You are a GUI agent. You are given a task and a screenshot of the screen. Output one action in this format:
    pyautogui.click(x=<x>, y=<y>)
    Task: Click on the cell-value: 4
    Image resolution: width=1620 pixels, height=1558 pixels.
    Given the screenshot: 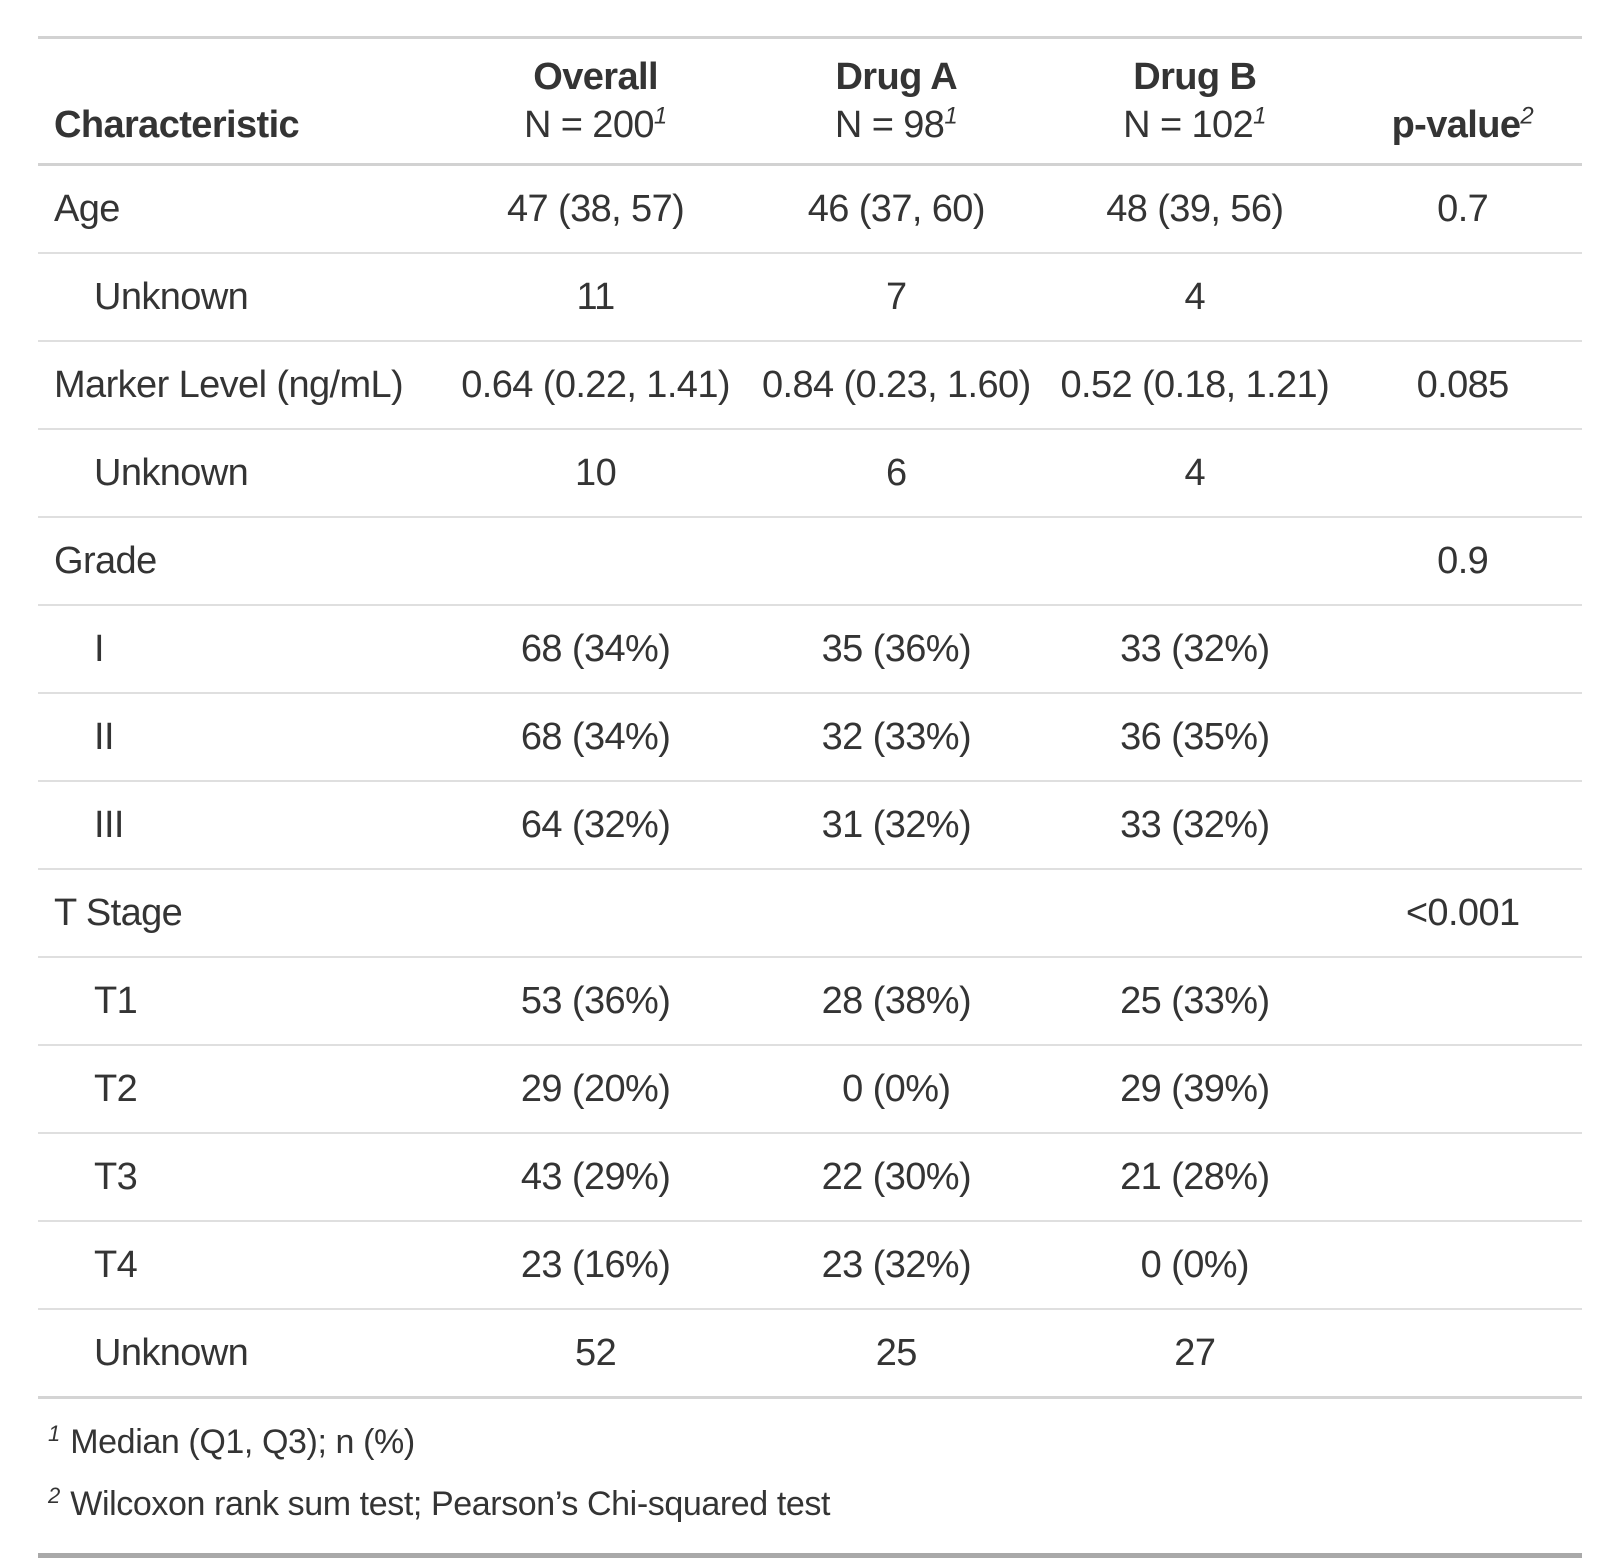 What is the action you would take?
    pyautogui.click(x=1195, y=297)
    